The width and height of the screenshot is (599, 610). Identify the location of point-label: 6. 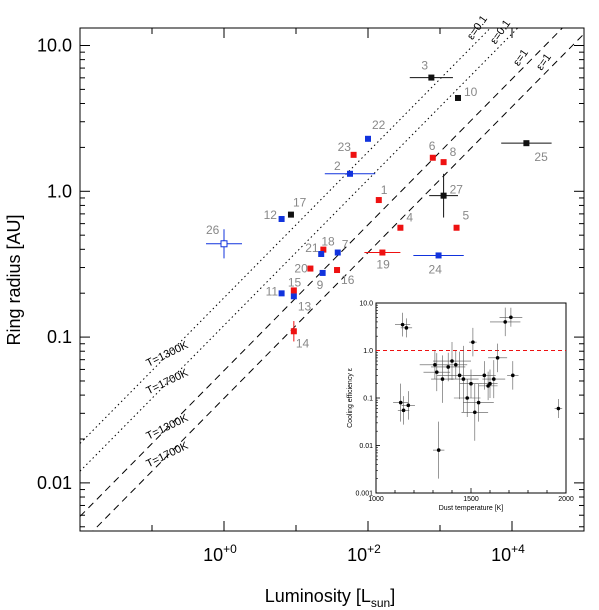
(432, 146).